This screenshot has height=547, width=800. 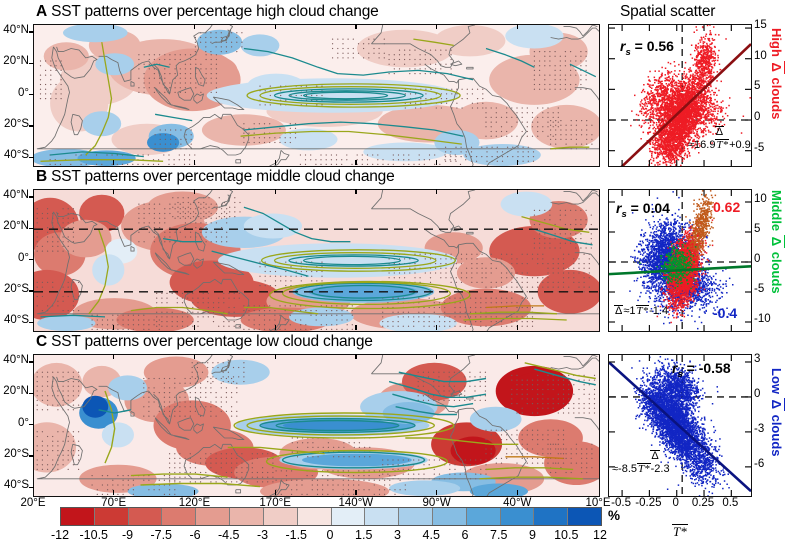 I want to click on colorbar-tick: 3, so click(x=397, y=535).